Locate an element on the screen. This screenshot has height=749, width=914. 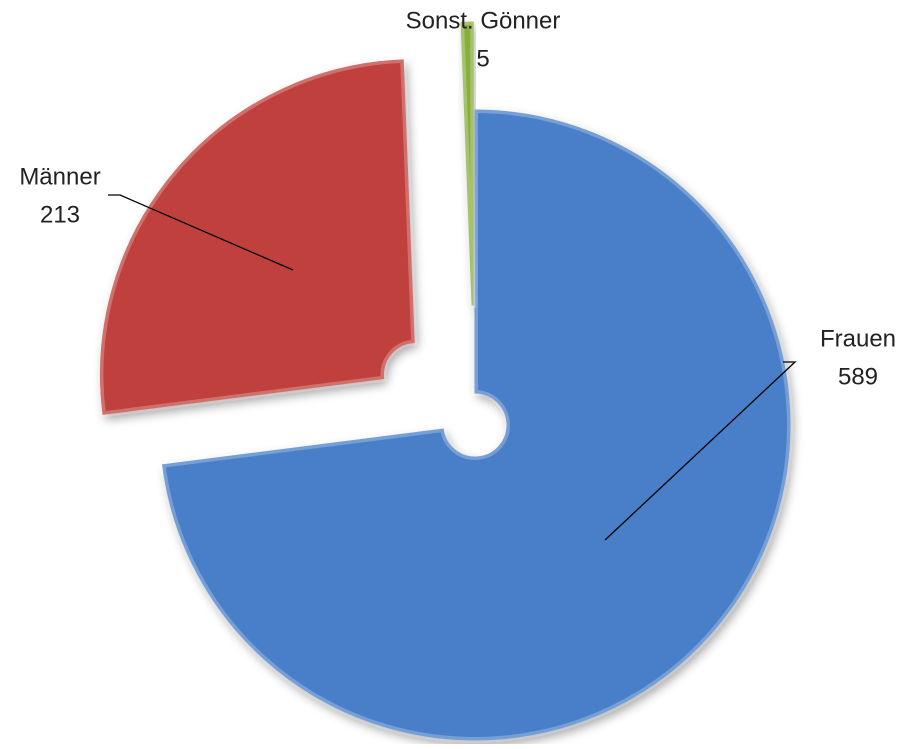
slice-bevel is located at coordinates (467, 164).